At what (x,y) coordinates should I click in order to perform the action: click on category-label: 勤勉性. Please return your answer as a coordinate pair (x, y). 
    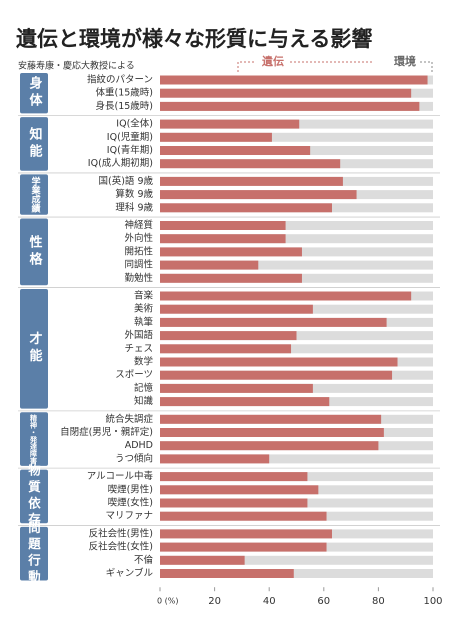
    Looking at the image, I should click on (138, 278).